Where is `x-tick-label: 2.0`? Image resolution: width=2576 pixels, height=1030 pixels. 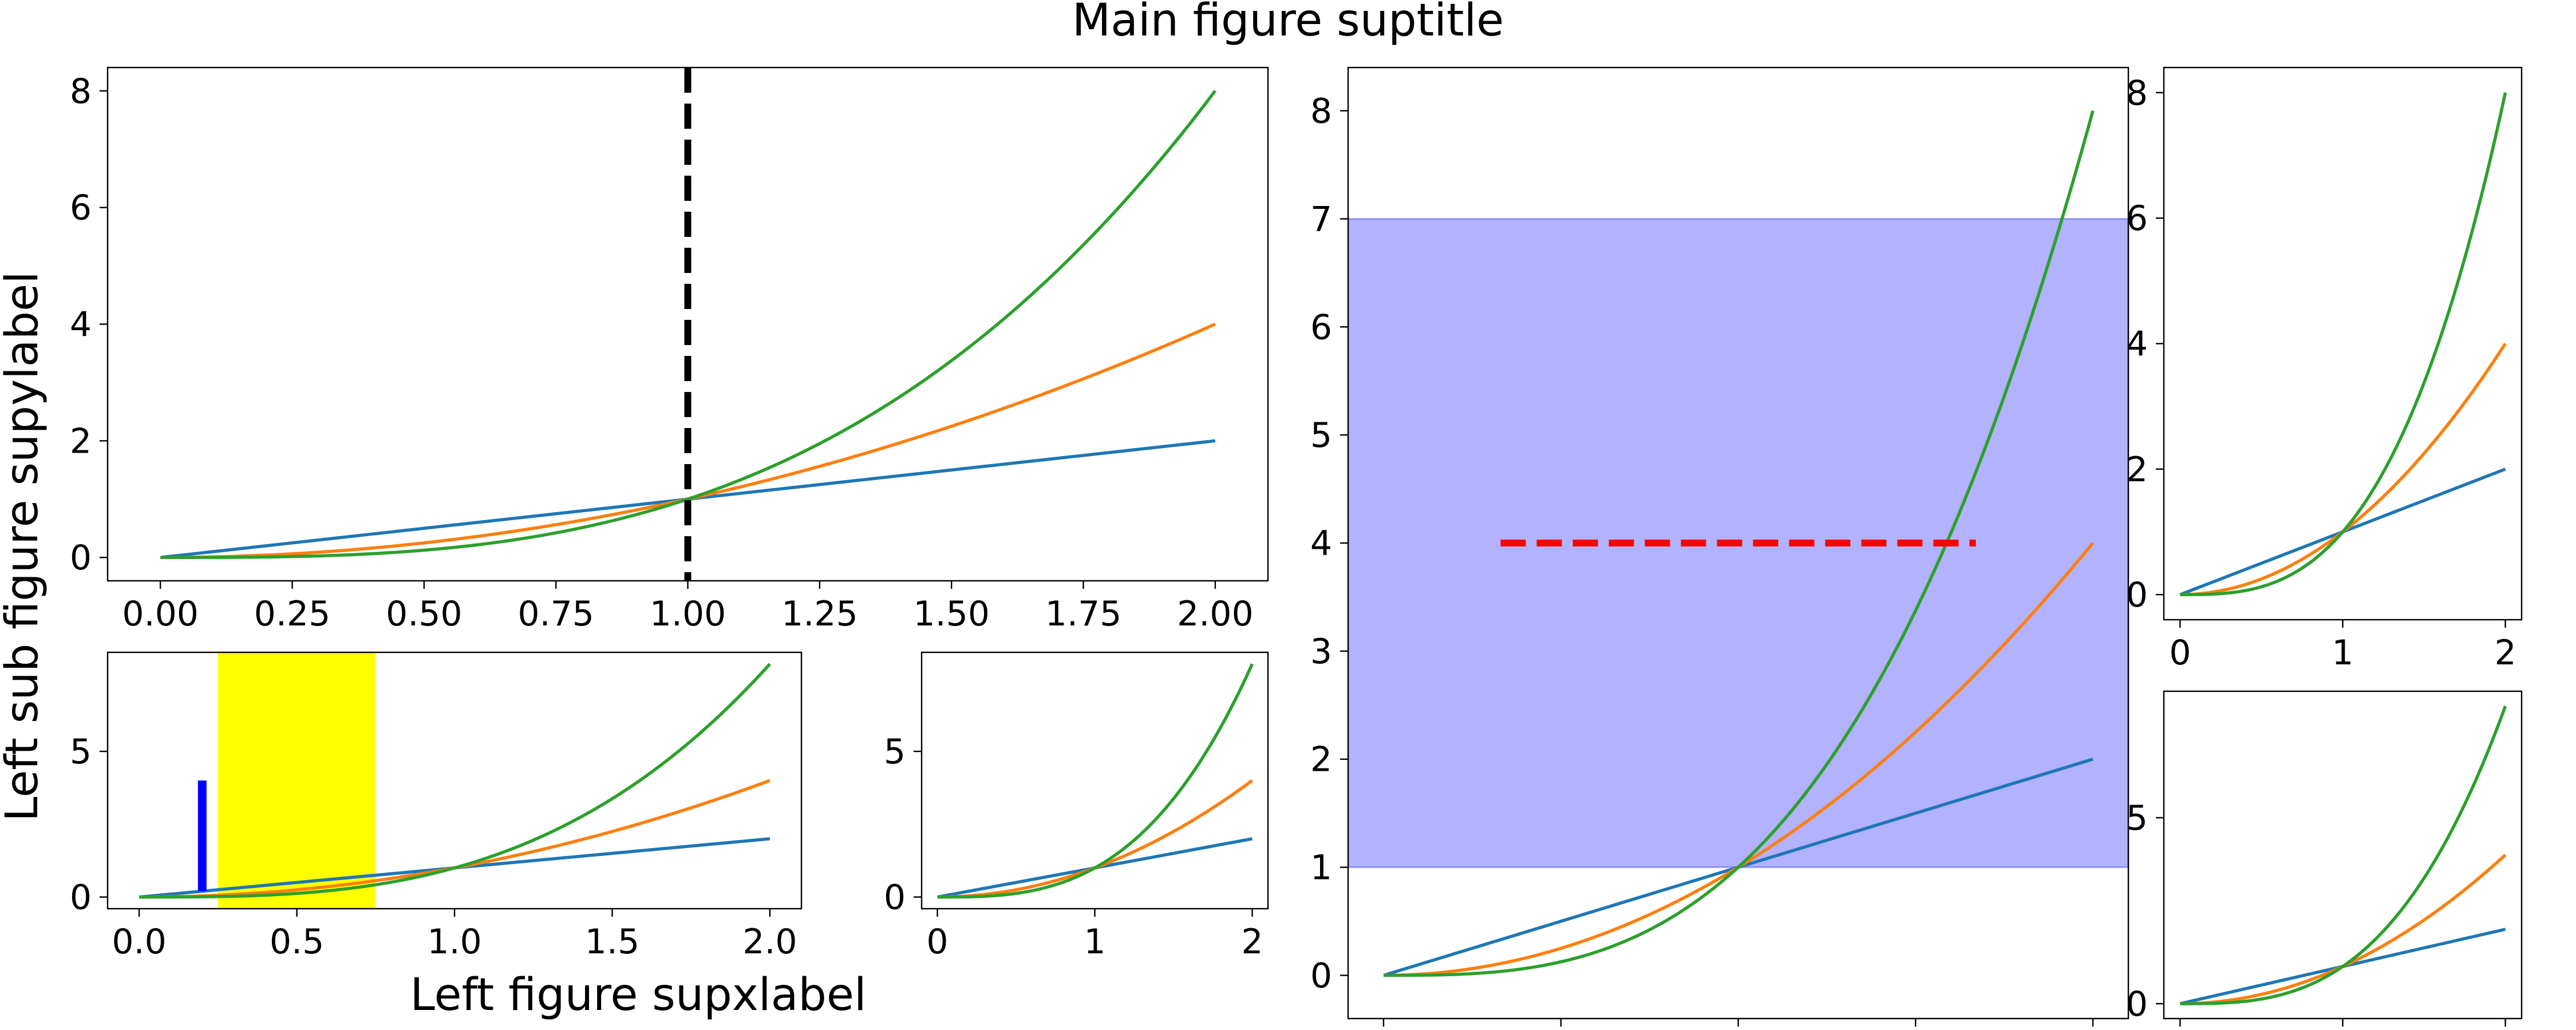
x-tick-label: 2.0 is located at coordinates (769, 942).